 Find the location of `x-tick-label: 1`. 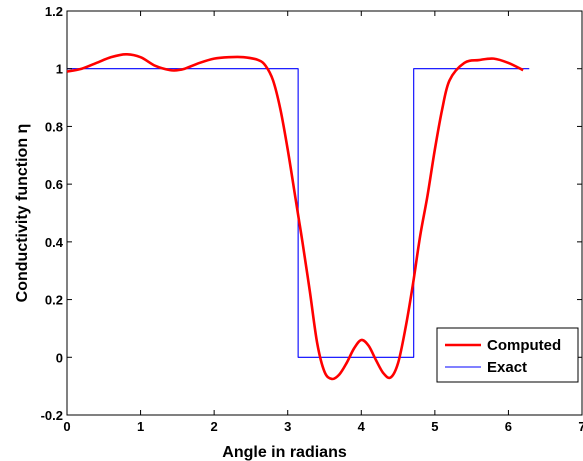

x-tick-label: 1 is located at coordinates (140, 426).